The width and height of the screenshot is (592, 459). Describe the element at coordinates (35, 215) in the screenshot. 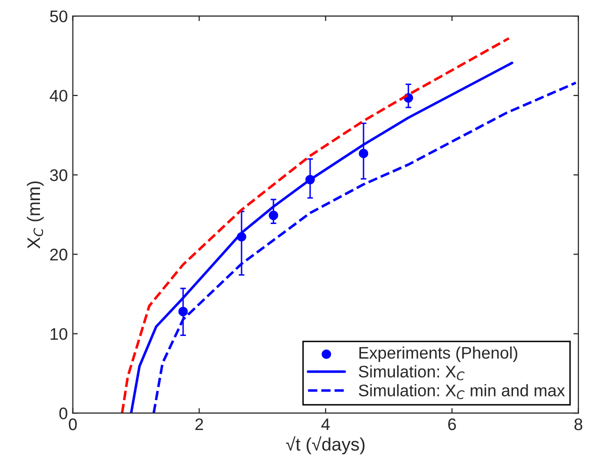

I see `y-axis-title: X$_{C}$ (mm)` at that location.